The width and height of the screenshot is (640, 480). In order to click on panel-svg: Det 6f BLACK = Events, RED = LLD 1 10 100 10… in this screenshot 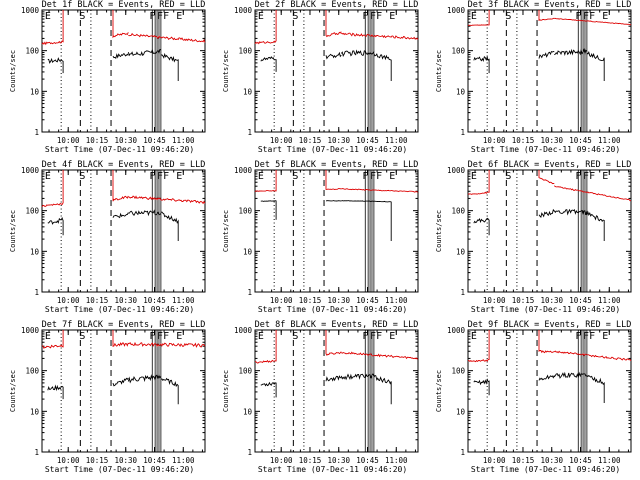, I will do `click(533, 237)`.